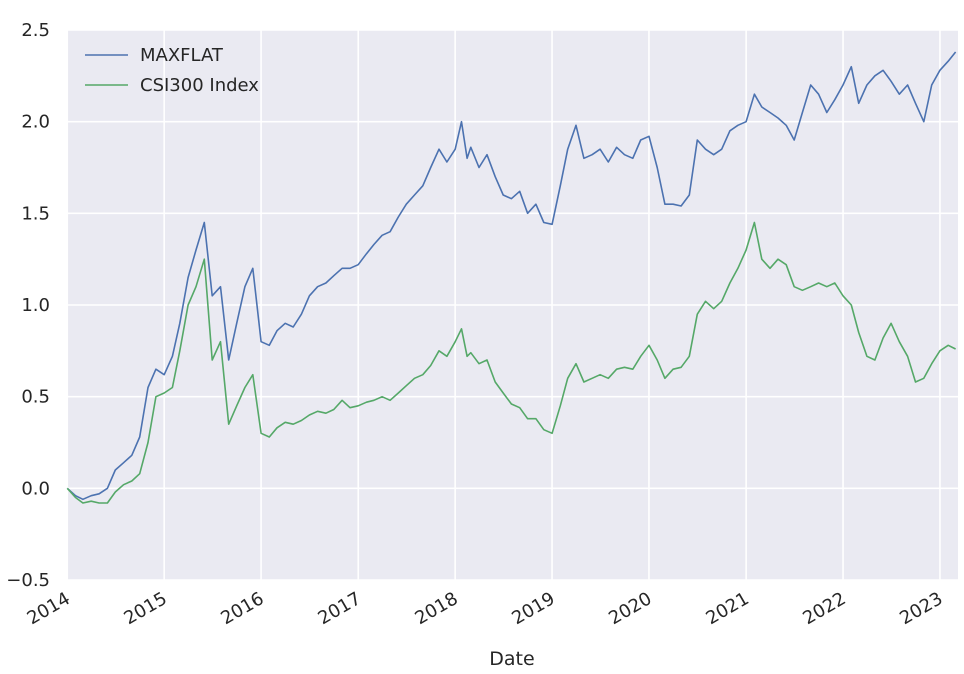  Describe the element at coordinates (199, 85) in the screenshot. I see `legend-label: CSI300 Index` at that location.